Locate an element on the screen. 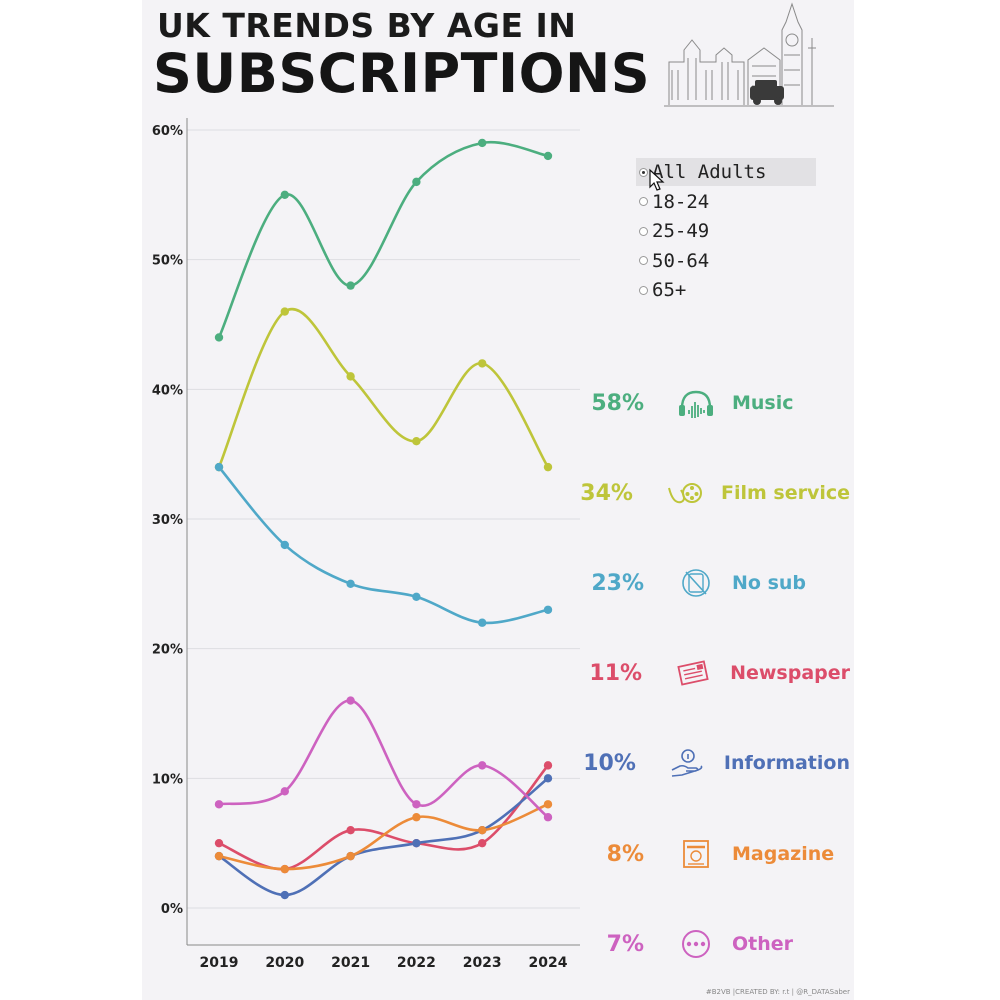  series-name-label: Magazine is located at coordinates (783, 854).